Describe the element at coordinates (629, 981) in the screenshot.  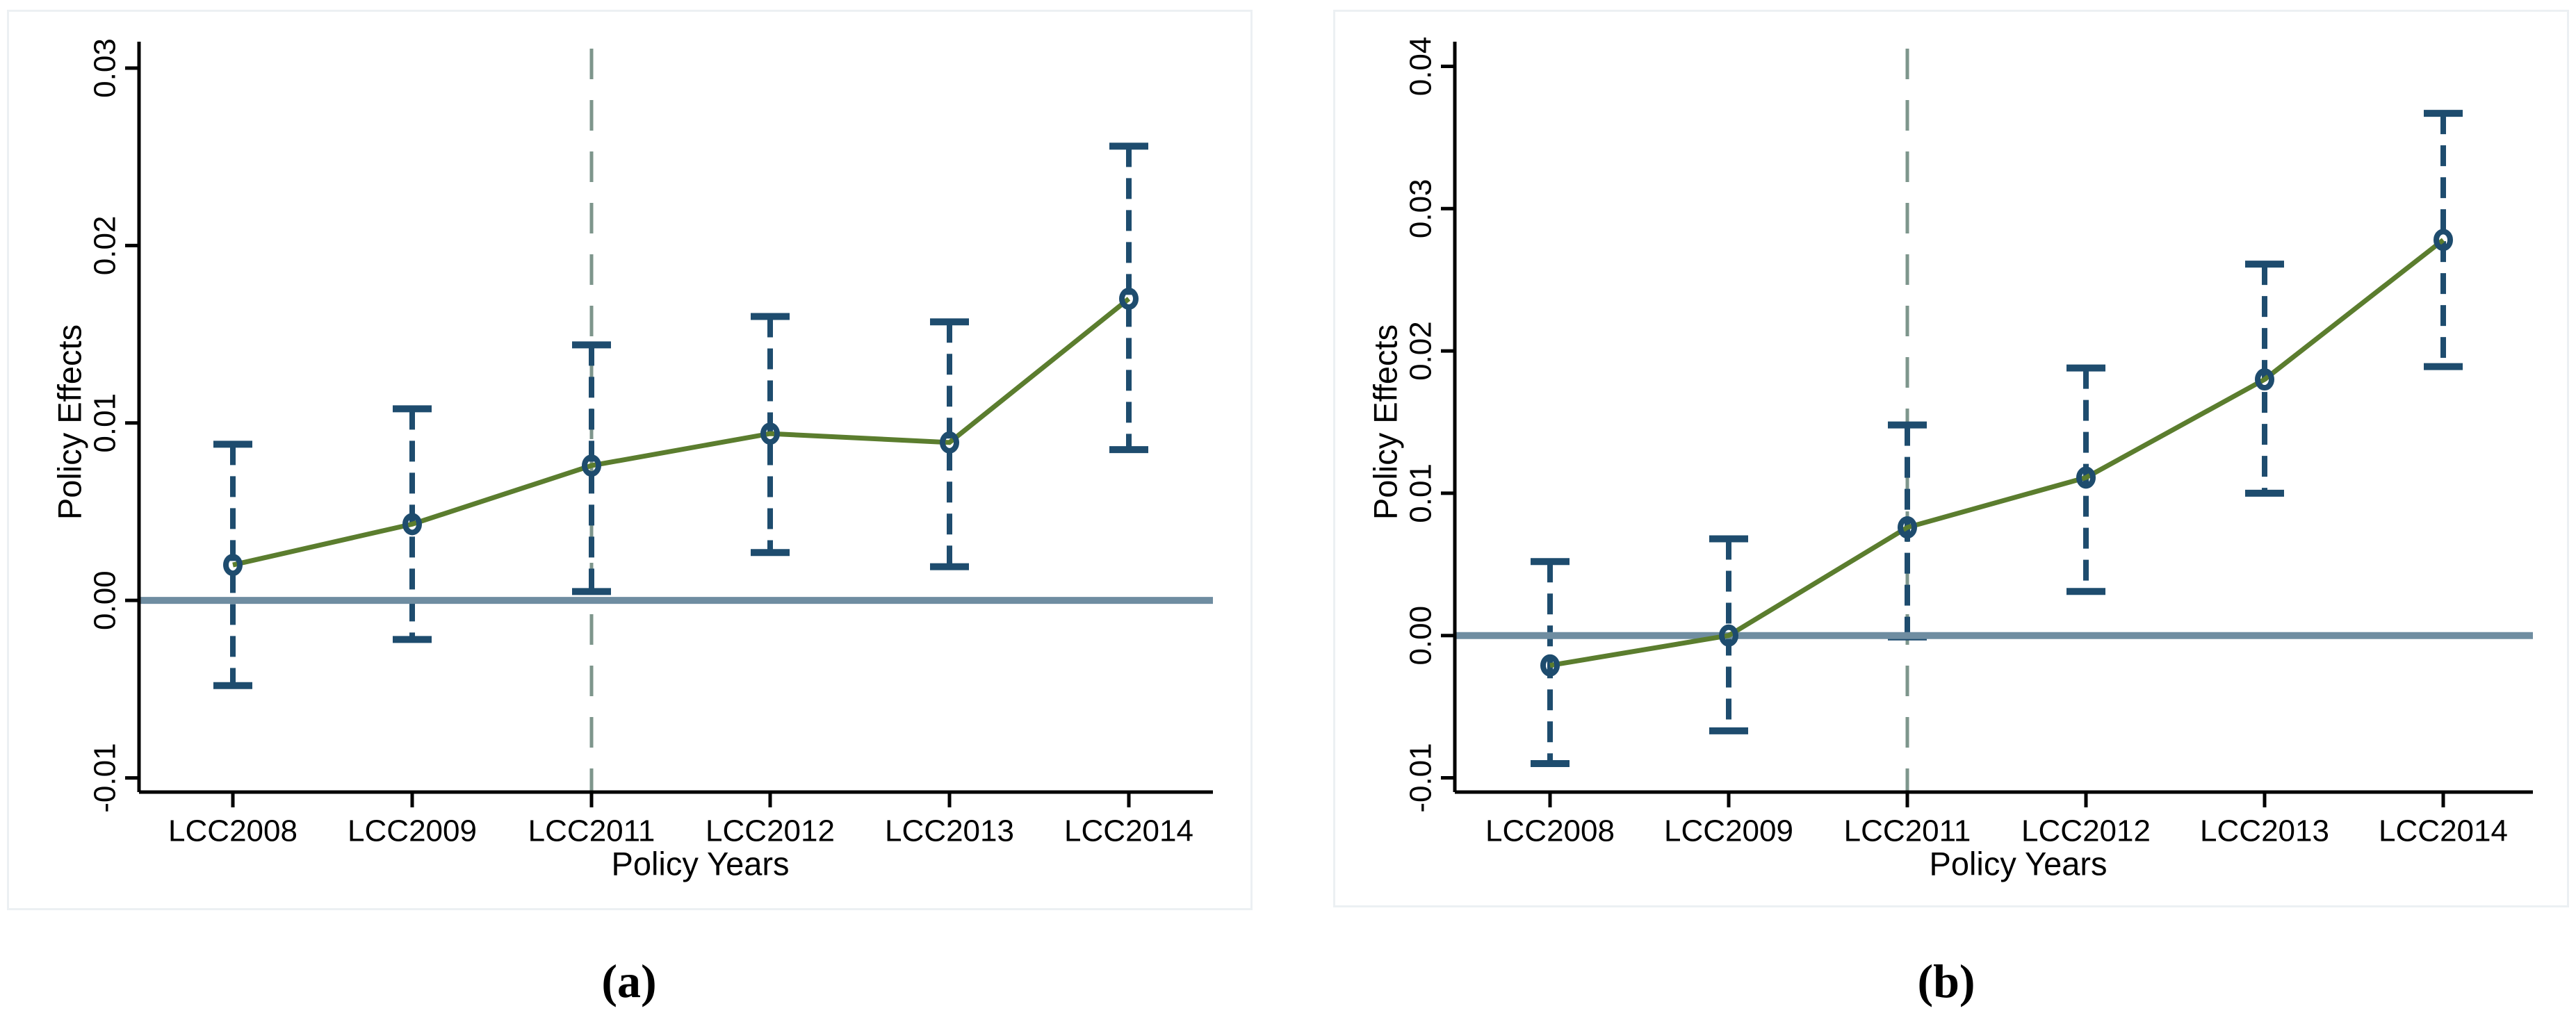
I see `panel-a-caption: (a)` at that location.